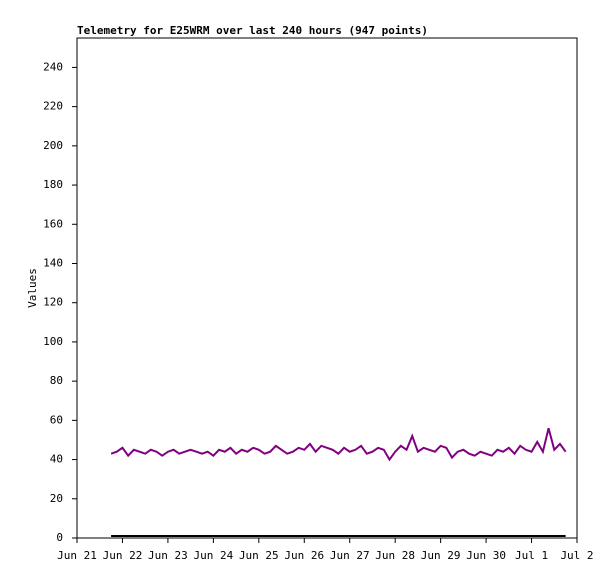  Describe the element at coordinates (53, 184) in the screenshot. I see `y-tick-label: 180` at that location.